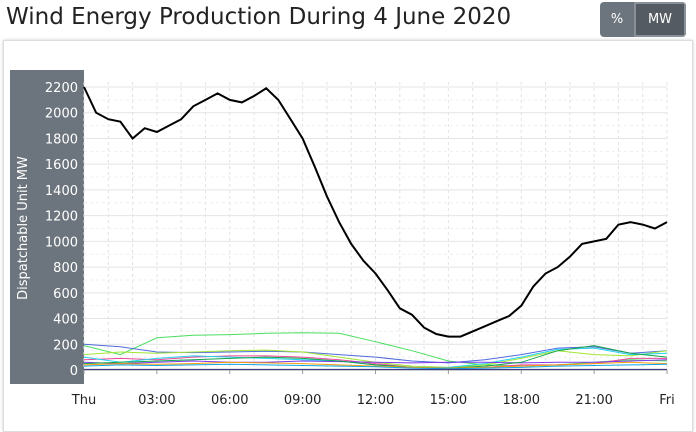 Image resolution: width=696 pixels, height=432 pixels. Describe the element at coordinates (47, 227) in the screenshot. I see `y-axis-panel` at that location.